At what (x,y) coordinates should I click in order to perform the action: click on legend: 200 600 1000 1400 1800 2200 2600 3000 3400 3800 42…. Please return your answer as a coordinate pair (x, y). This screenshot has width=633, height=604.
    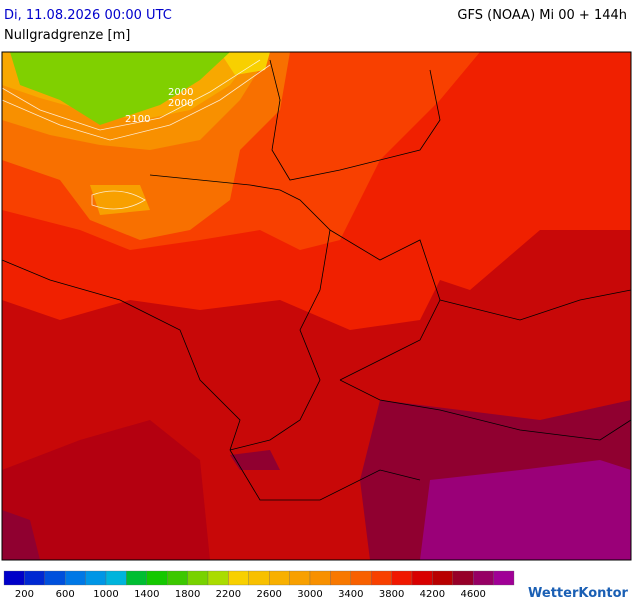
    Looking at the image, I should click on (259, 585).